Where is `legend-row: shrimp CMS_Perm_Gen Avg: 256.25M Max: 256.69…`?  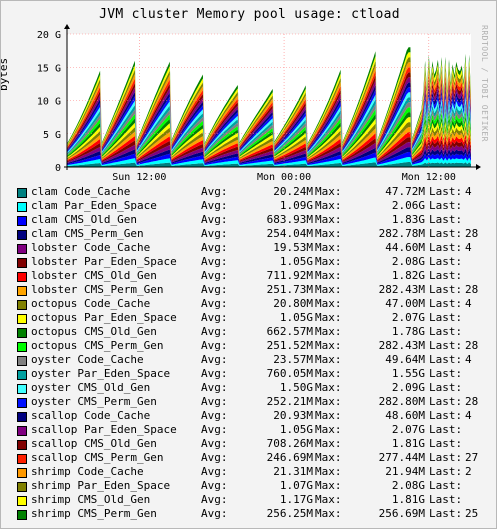
legend-row: shrimp CMS_Perm_Gen Avg: 256.25M Max: 256.69… is located at coordinates (256, 514).